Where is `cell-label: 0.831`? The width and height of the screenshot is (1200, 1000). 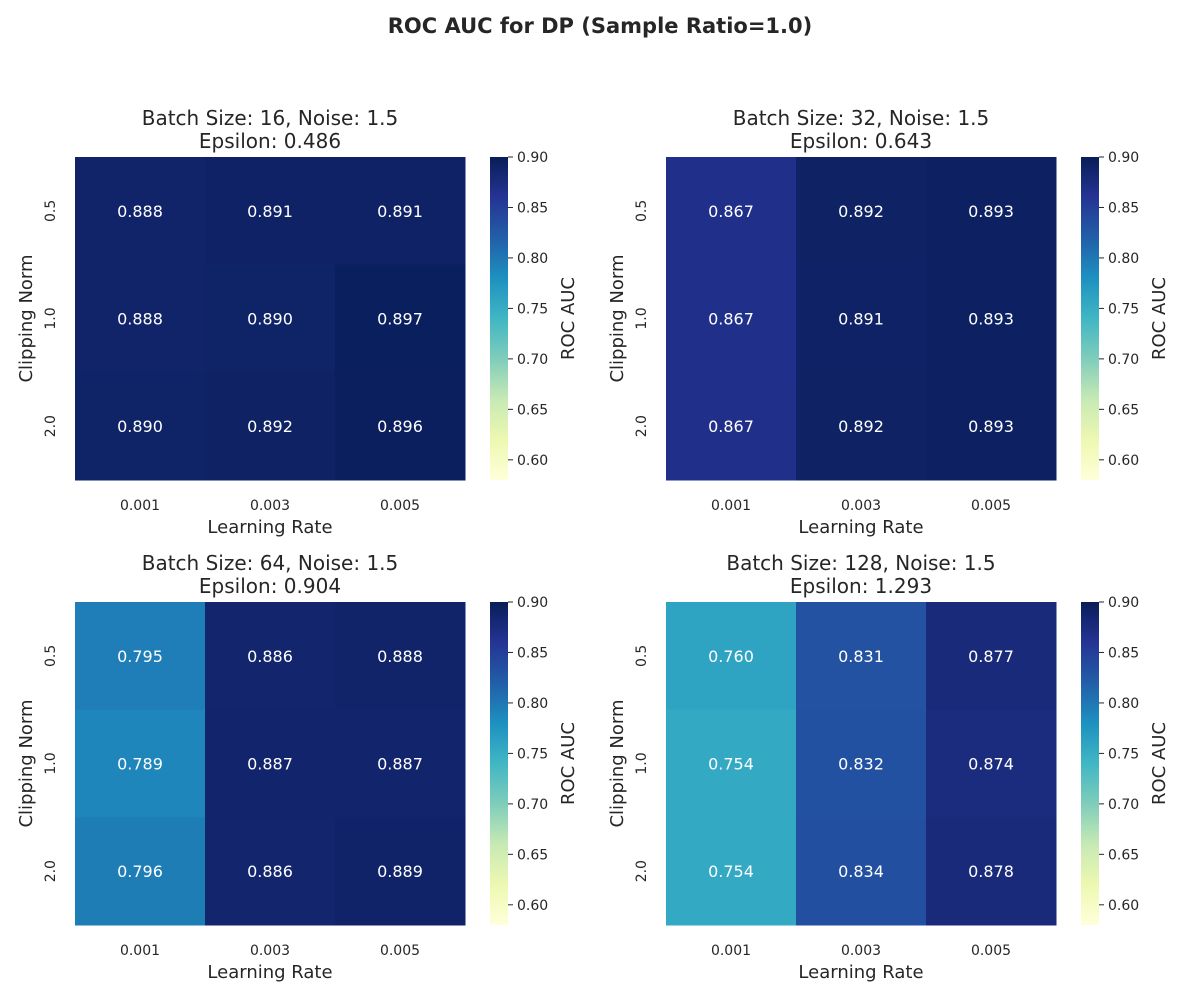
cell-label: 0.831 is located at coordinates (861, 656).